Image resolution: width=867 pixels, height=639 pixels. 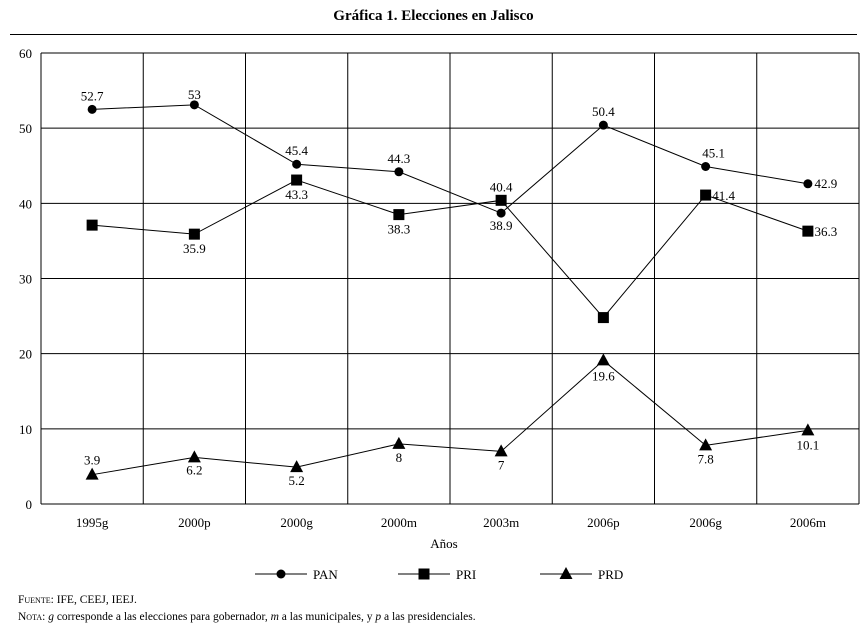 I want to click on prd-data-label: 5.2, so click(x=297, y=480).